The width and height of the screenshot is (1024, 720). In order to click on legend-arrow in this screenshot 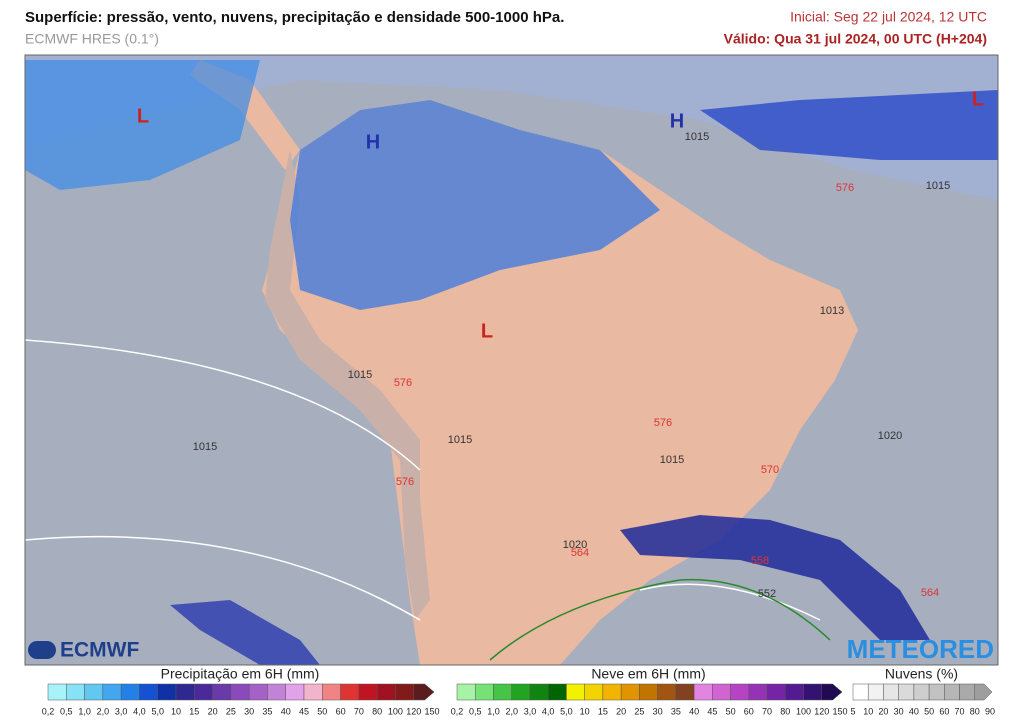, I will do `click(832, 692)`.